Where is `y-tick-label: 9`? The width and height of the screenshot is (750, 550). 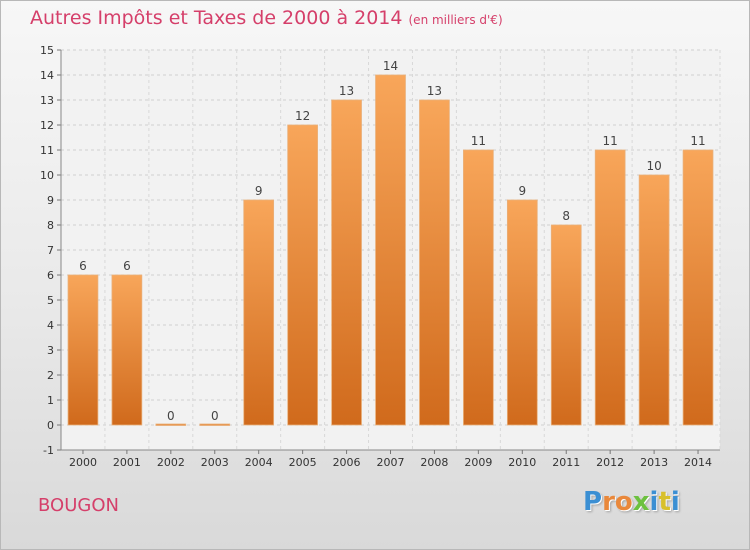
y-tick-label: 9 is located at coordinates (50, 200).